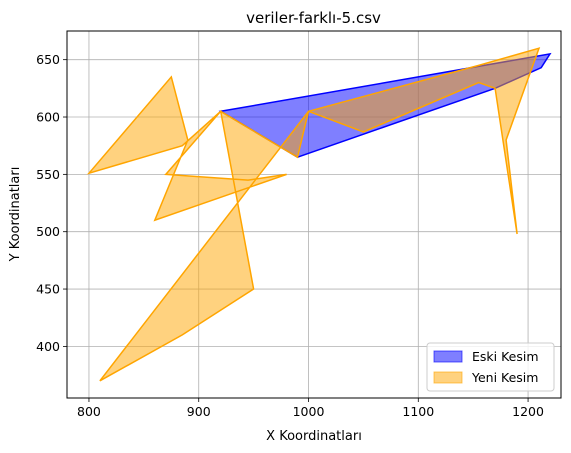 This screenshot has width=571, height=453. What do you see at coordinates (89, 411) in the screenshot?
I see `x-tick-label: 800` at bounding box center [89, 411].